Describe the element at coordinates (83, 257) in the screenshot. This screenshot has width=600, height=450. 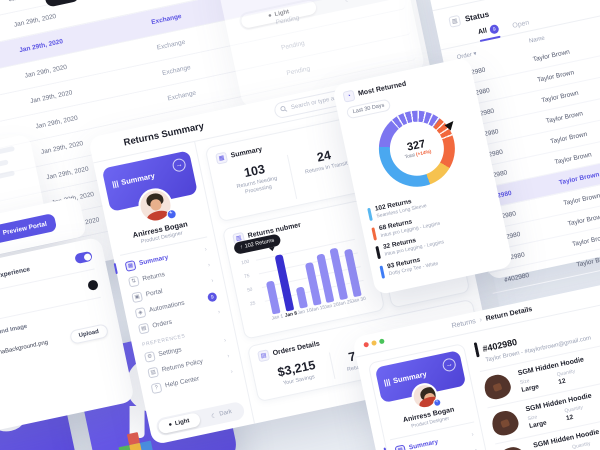
I see `toggle-on` at that location.